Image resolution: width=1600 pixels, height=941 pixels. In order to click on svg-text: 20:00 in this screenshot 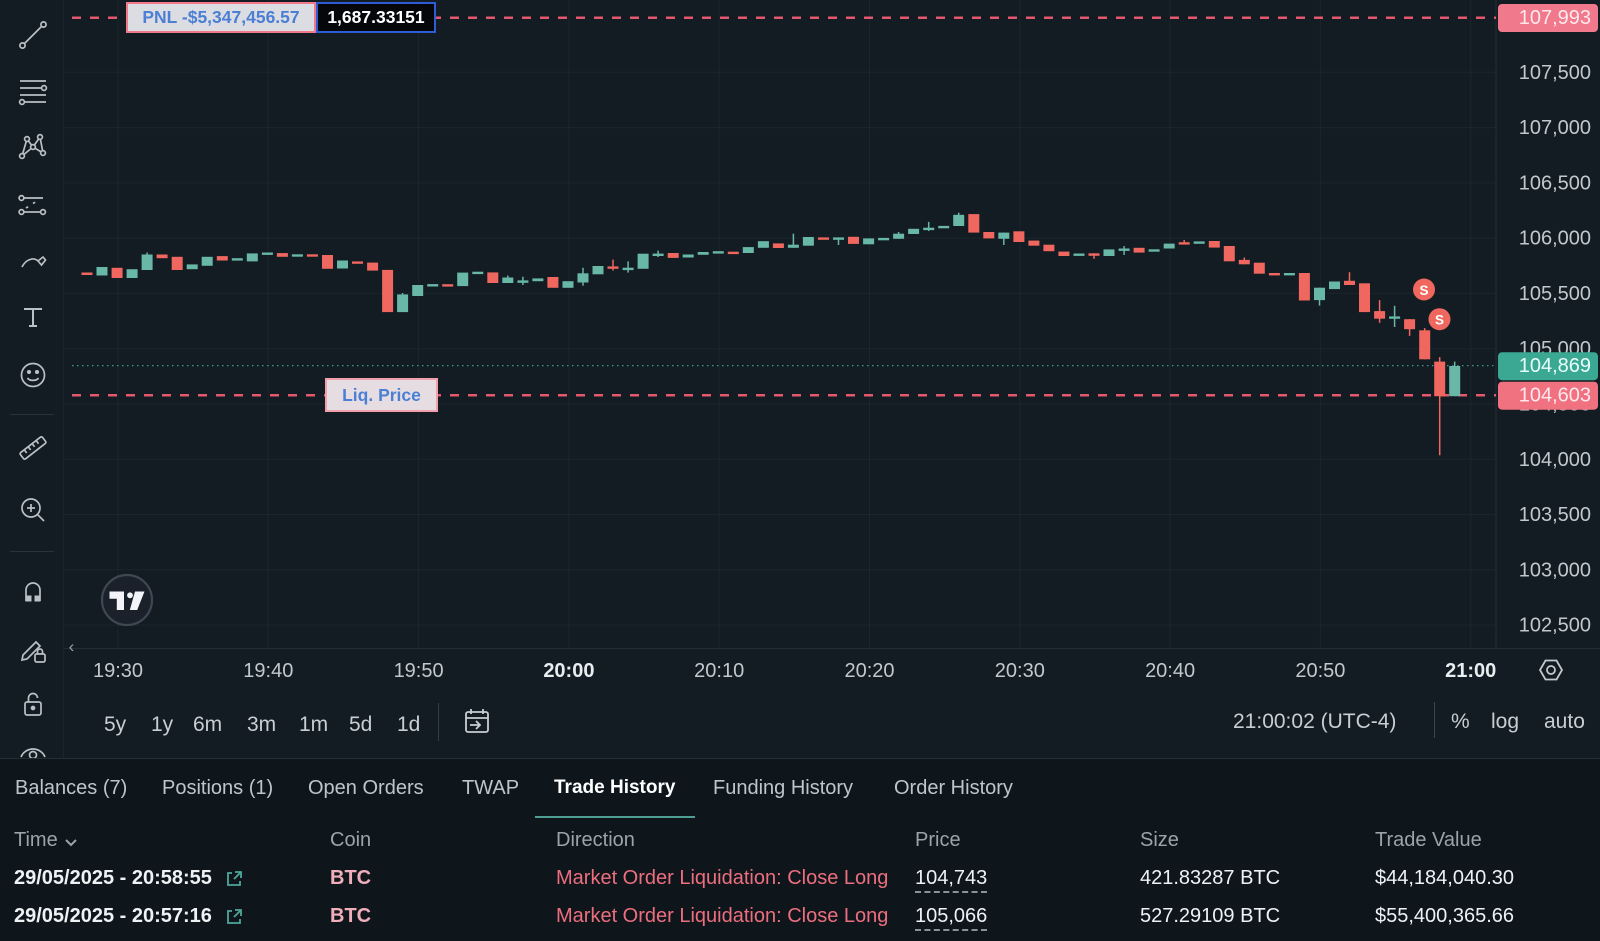, I will do `click(568, 671)`.